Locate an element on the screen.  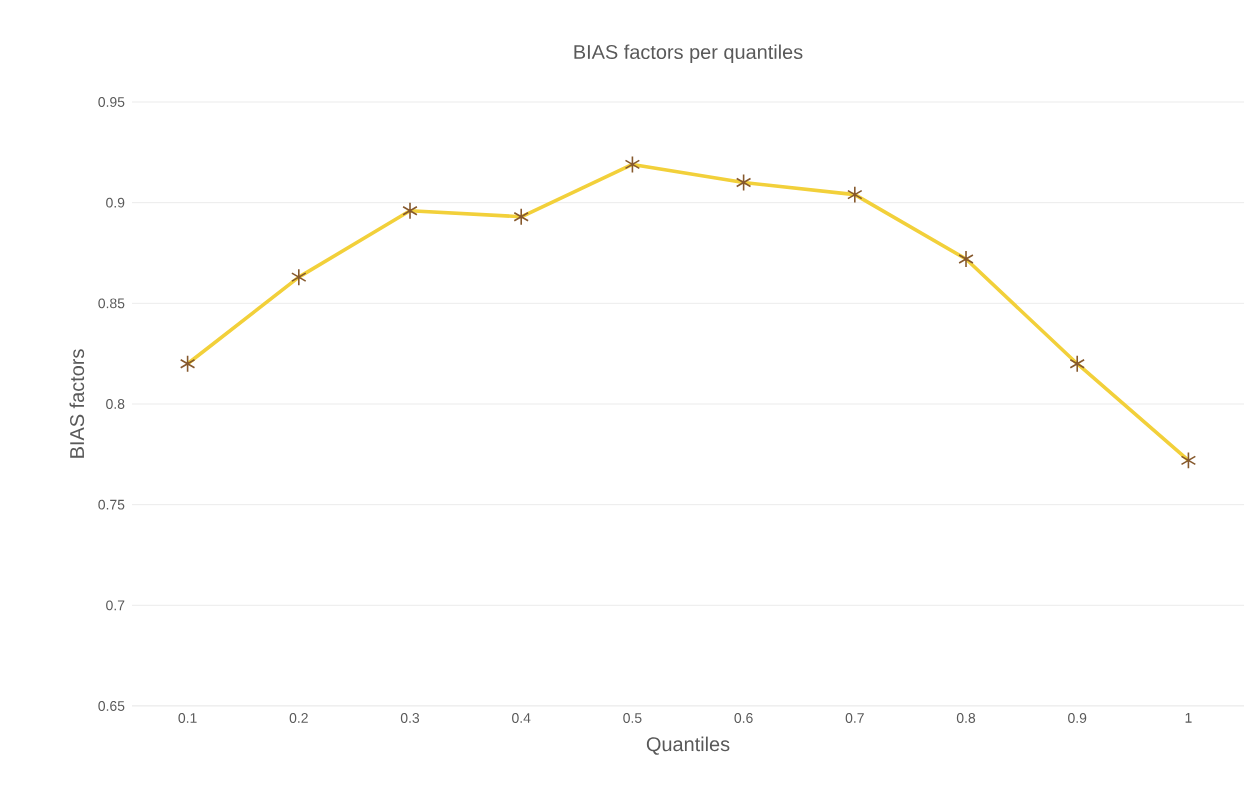
chart-title: BIAS factors per quantiles is located at coordinates (688, 53).